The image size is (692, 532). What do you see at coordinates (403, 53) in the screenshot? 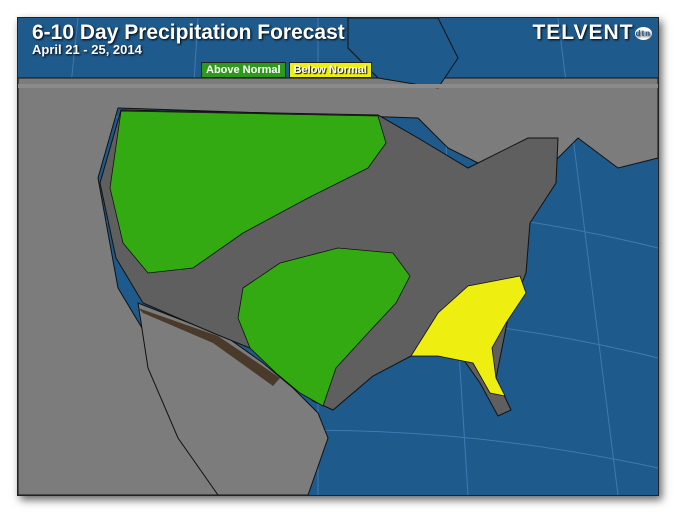
I see `hudson-bay` at bounding box center [403, 53].